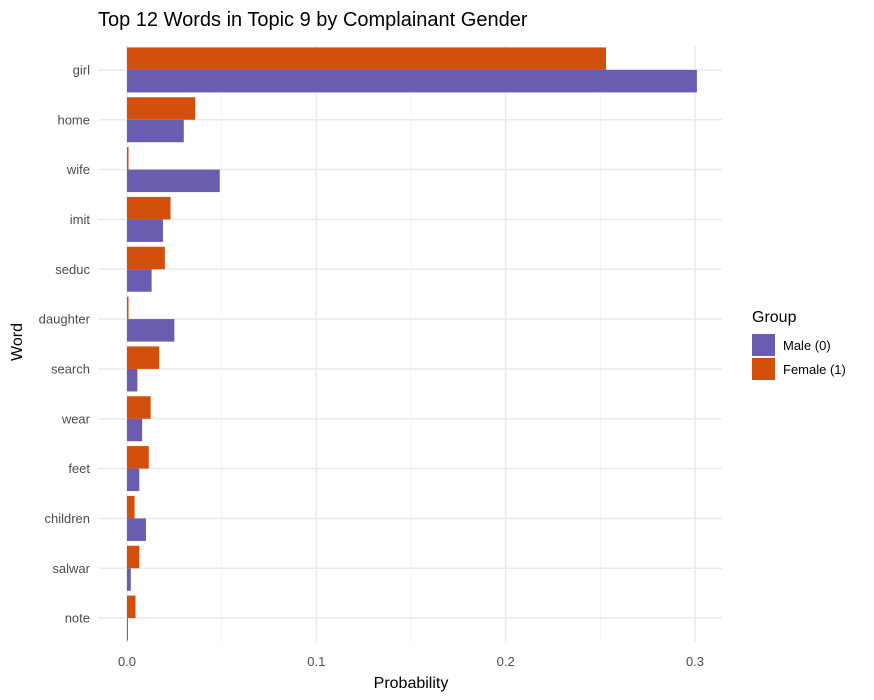 The height and width of the screenshot is (700, 874). Describe the element at coordinates (71, 568) in the screenshot. I see `y-tick-label: salwar` at that location.